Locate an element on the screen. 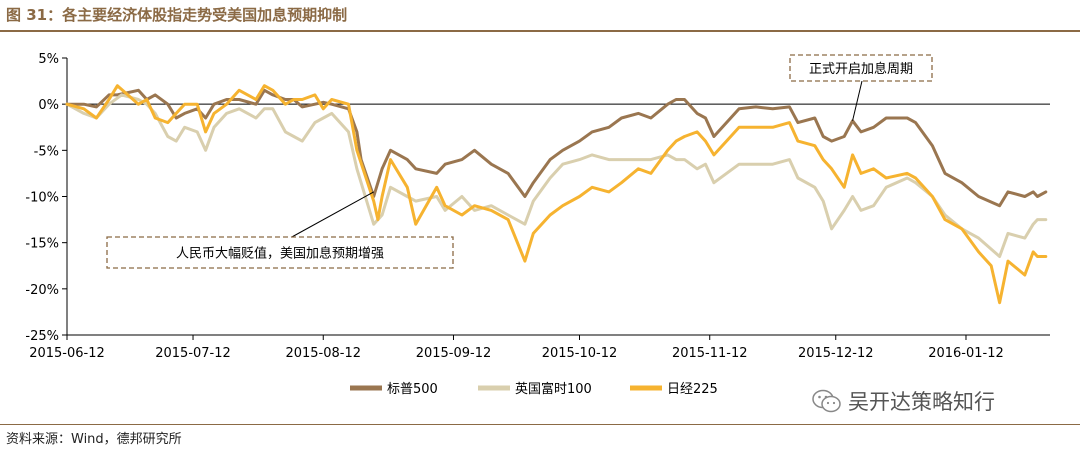 This screenshot has width=1080, height=449. annotation-1-box is located at coordinates (861, 68).